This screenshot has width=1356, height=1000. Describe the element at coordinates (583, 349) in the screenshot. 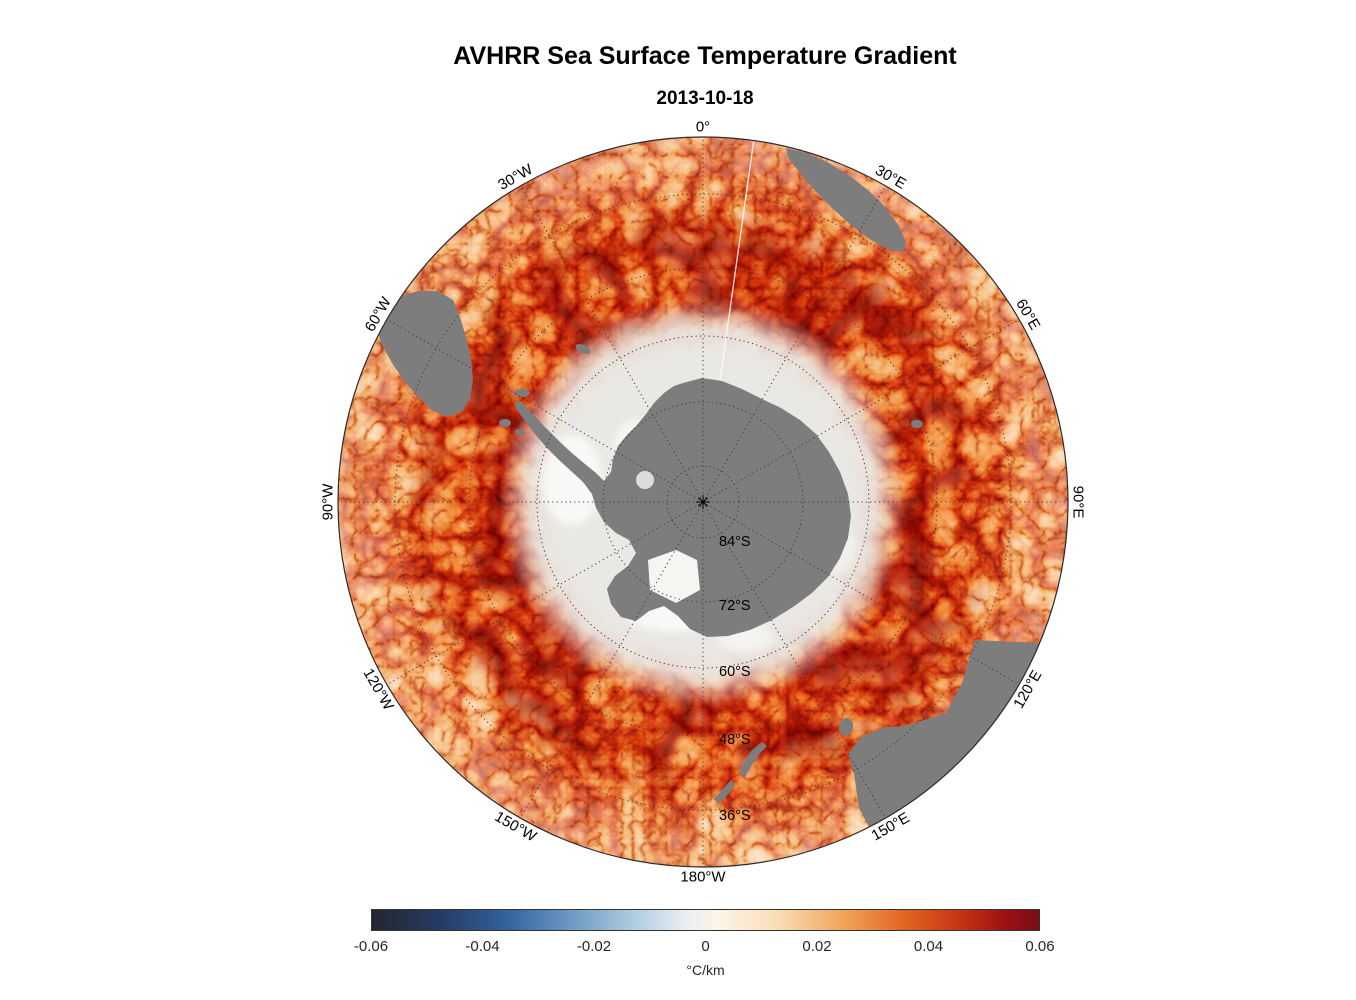

I see `south-georgia-island` at that location.